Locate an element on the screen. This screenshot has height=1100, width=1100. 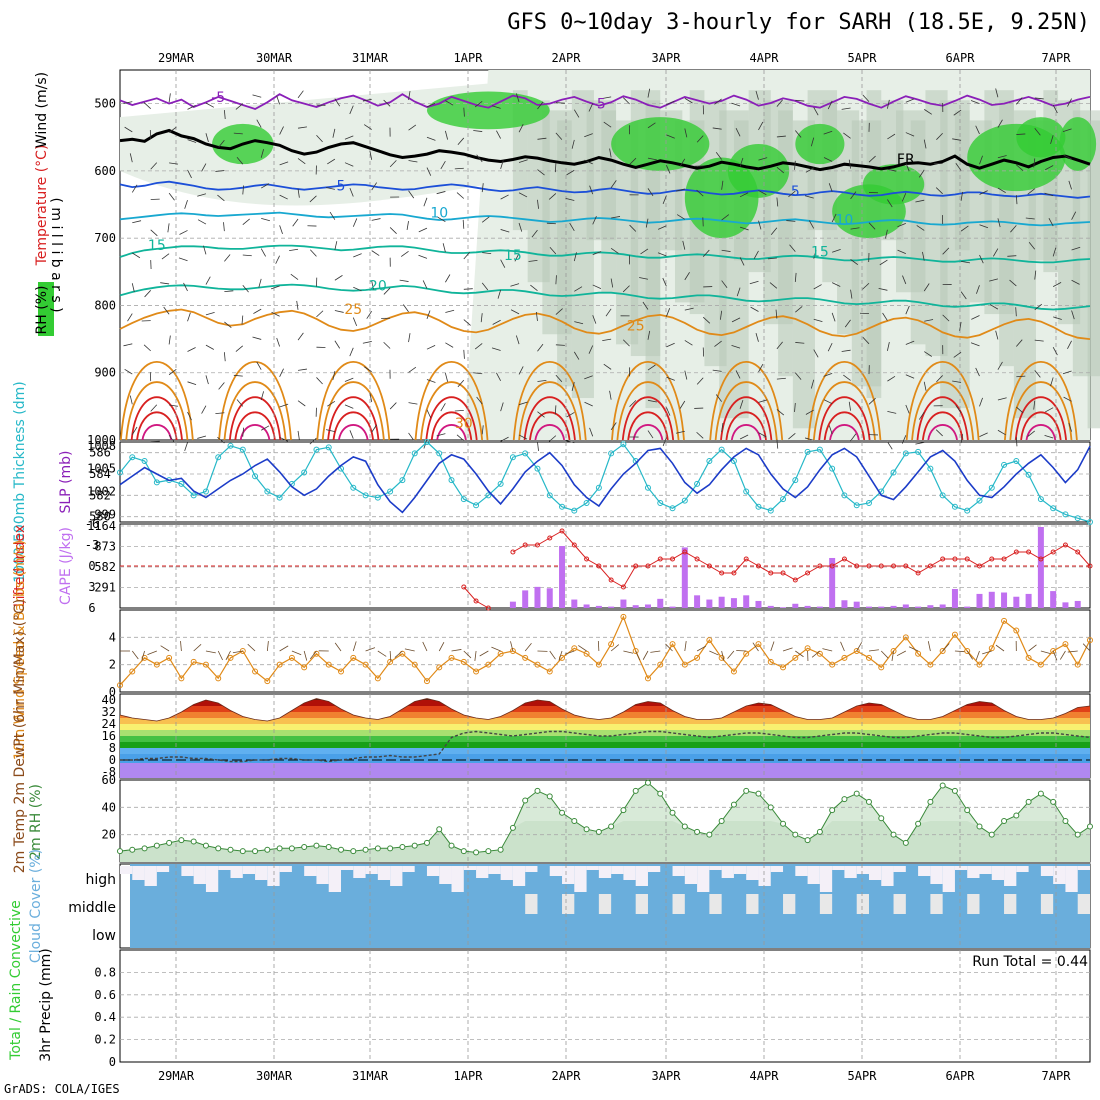
ytick-cape: 873 is located at coordinates (105, 547).